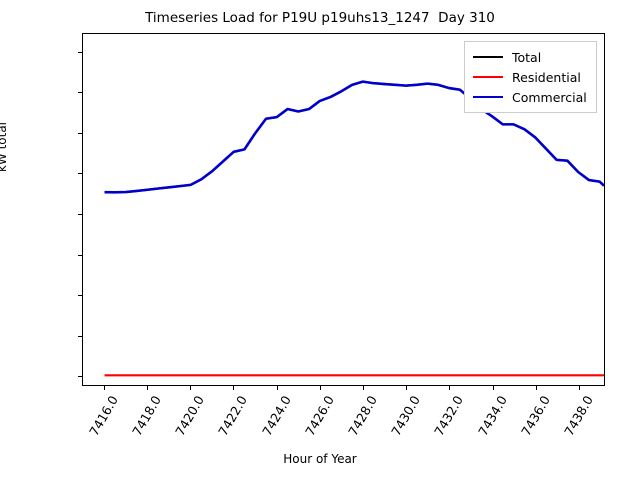  Describe the element at coordinates (549, 97) in the screenshot. I see `legend-label: Commercial` at that location.